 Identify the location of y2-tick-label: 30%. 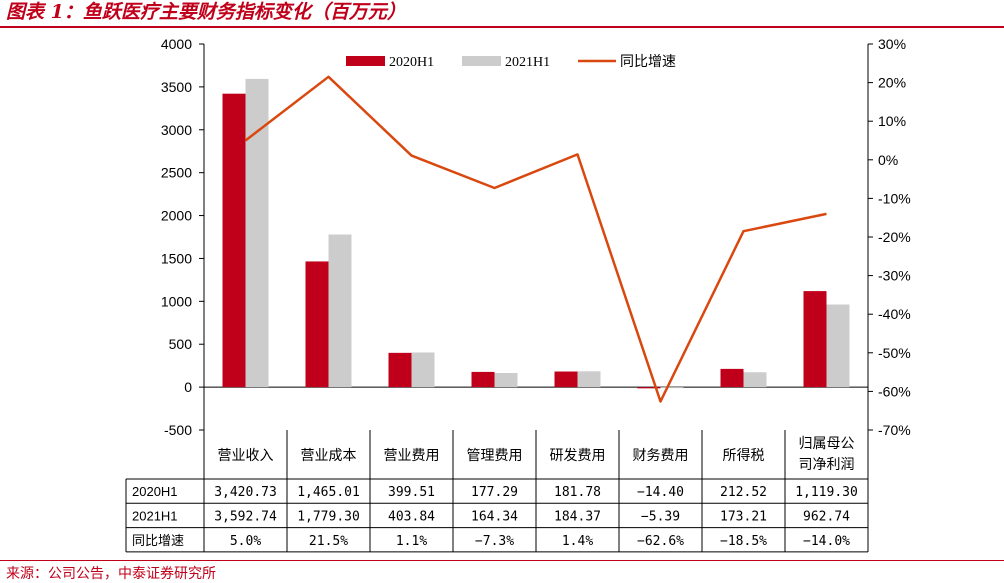
(892, 44).